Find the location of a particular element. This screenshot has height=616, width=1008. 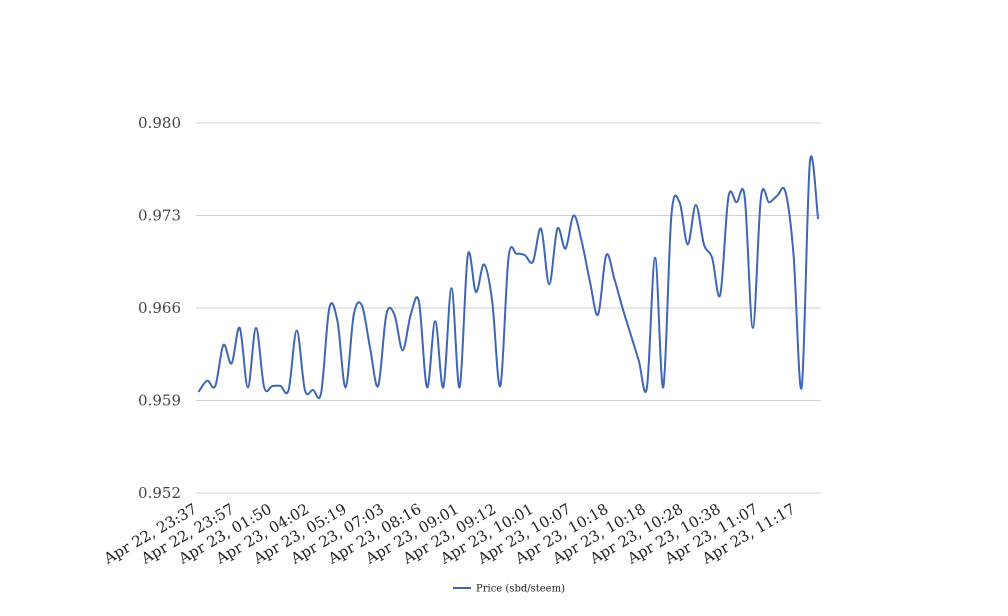

y-axis-ticks: 0.952 0.959 0.966 0.973 0.980 is located at coordinates (159, 308).